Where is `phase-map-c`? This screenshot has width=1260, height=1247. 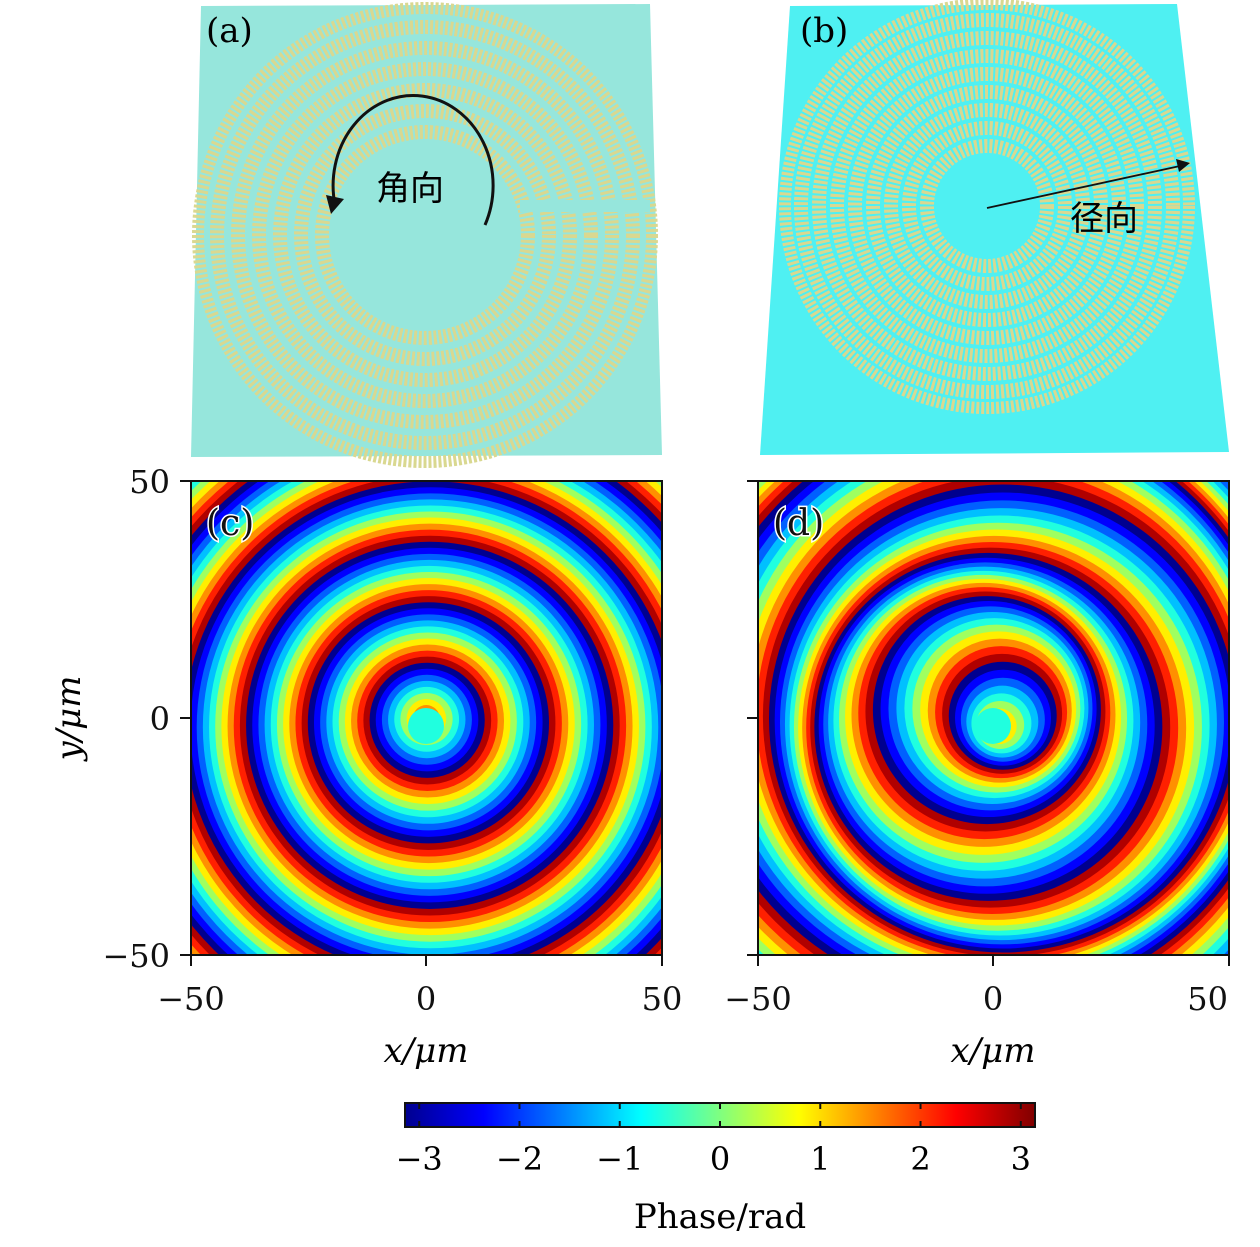 phase-map-c is located at coordinates (426, 718).